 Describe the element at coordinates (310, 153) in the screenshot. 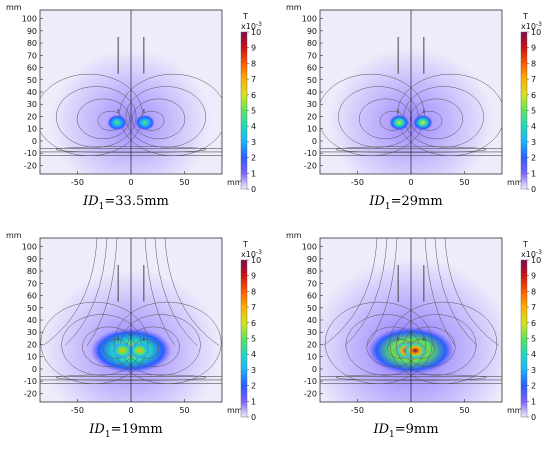

I see `y-tick-label: -10` at that location.